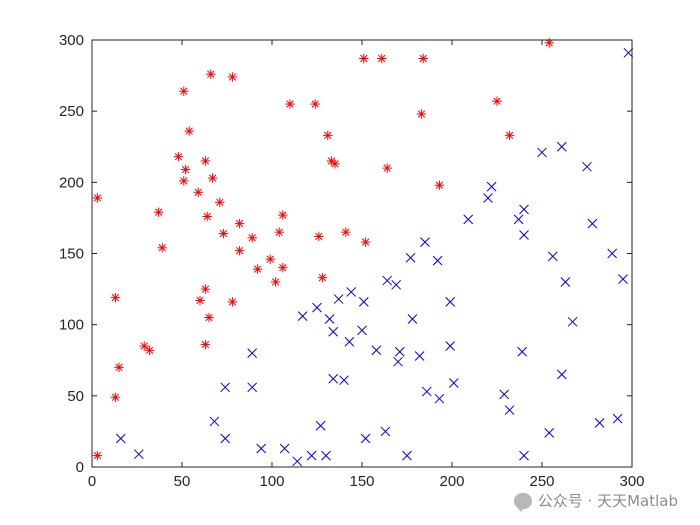 The height and width of the screenshot is (525, 700). What do you see at coordinates (92, 481) in the screenshot?
I see `x-tick-label: 0` at bounding box center [92, 481].